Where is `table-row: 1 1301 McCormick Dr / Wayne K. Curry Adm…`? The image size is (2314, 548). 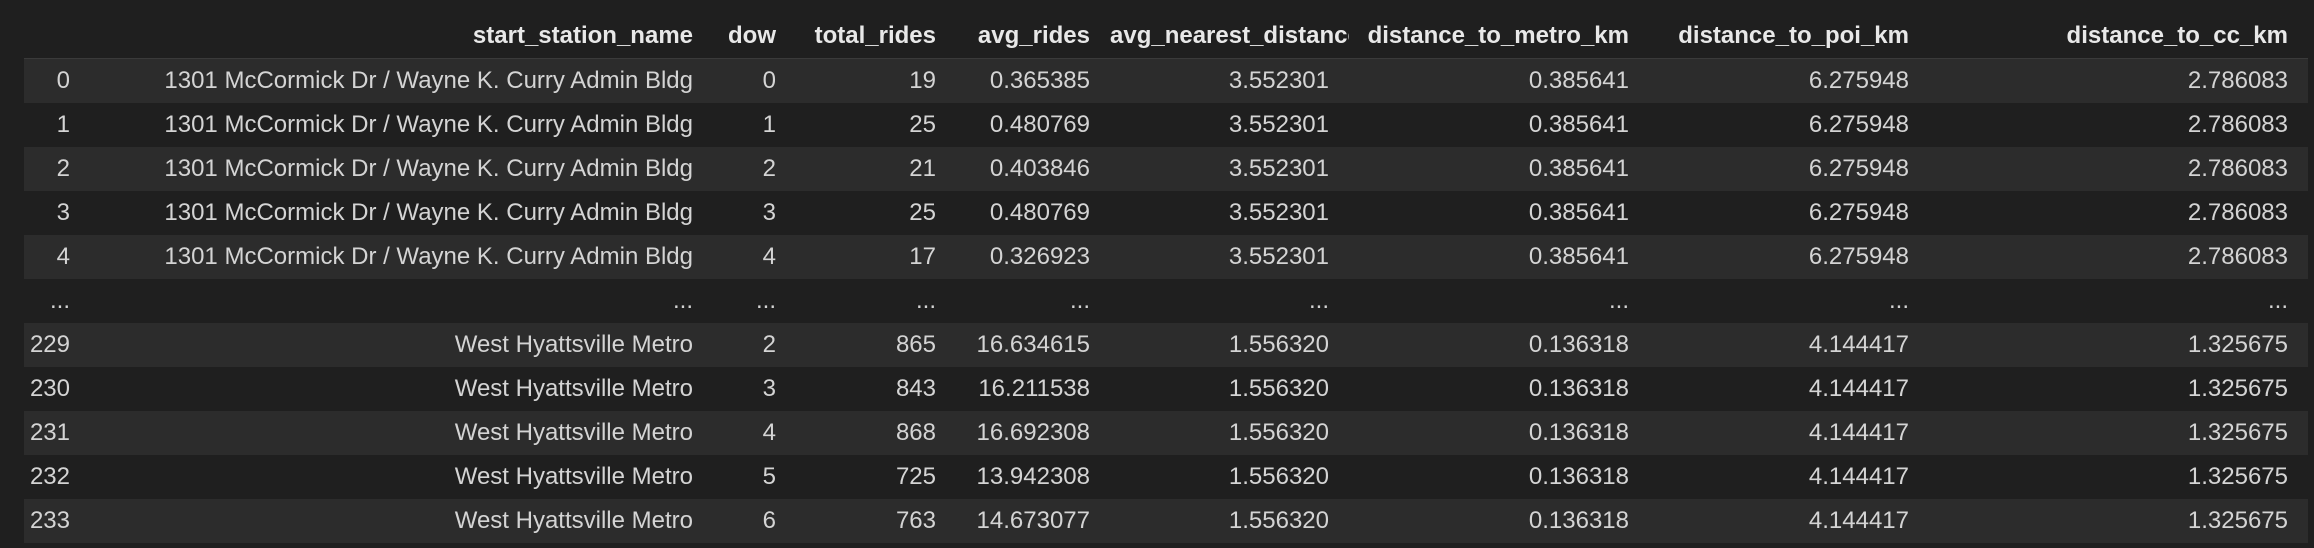
table-row: 1 1301 McCormick Dr / Wayne K. Curry Adm… is located at coordinates (1166, 125).